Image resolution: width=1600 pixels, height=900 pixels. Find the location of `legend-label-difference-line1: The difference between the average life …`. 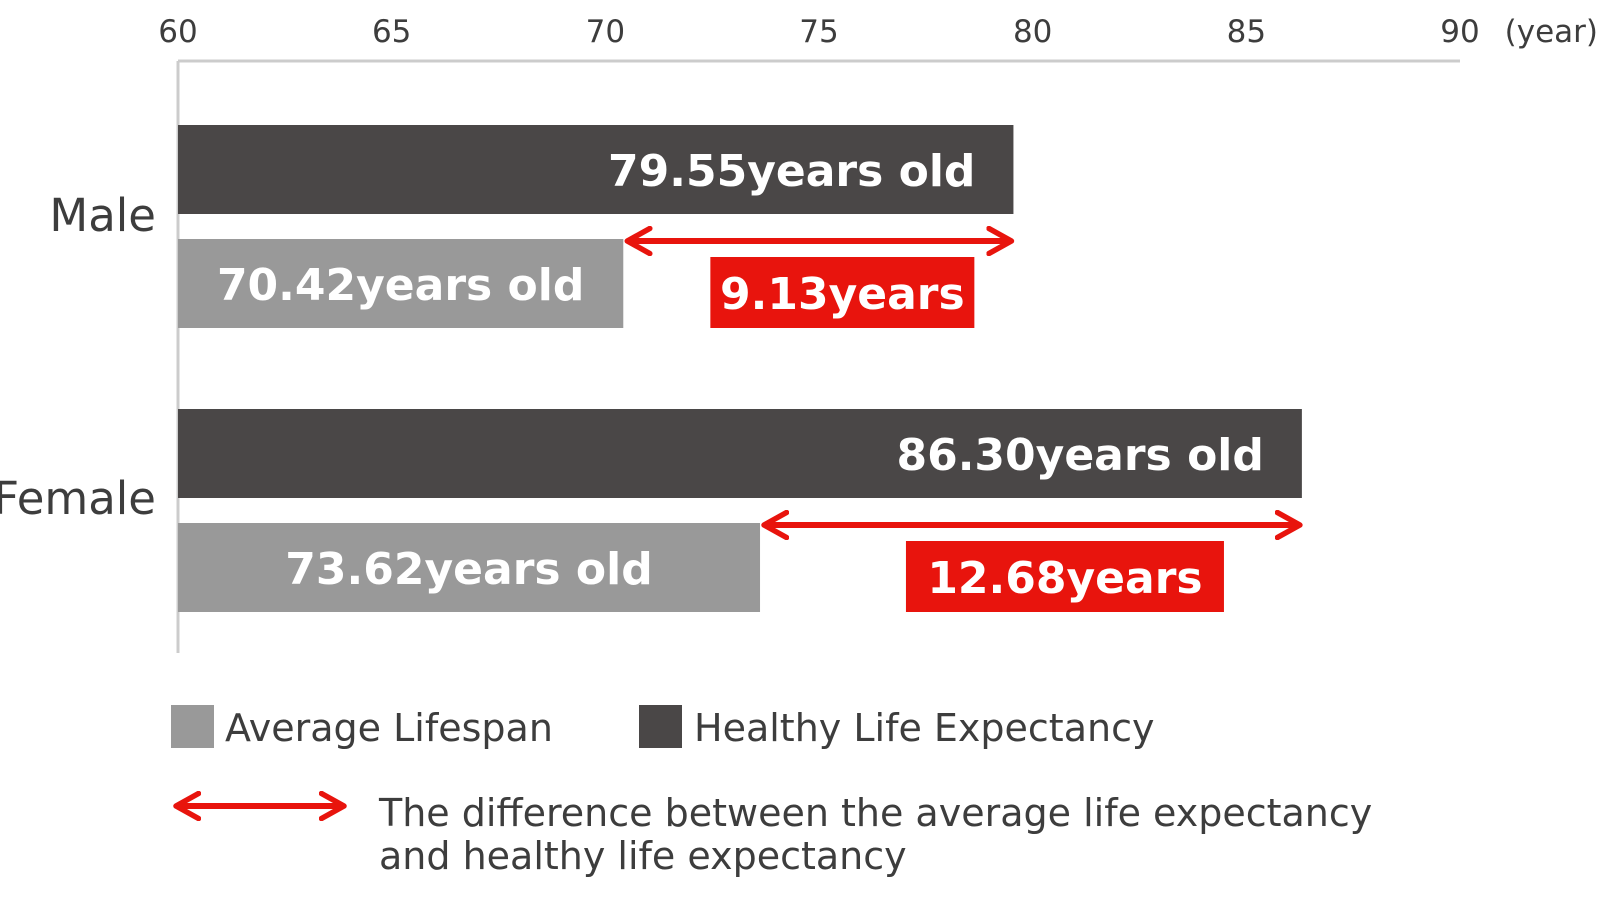

legend-label-difference-line1: The difference between the average life … is located at coordinates (875, 813).